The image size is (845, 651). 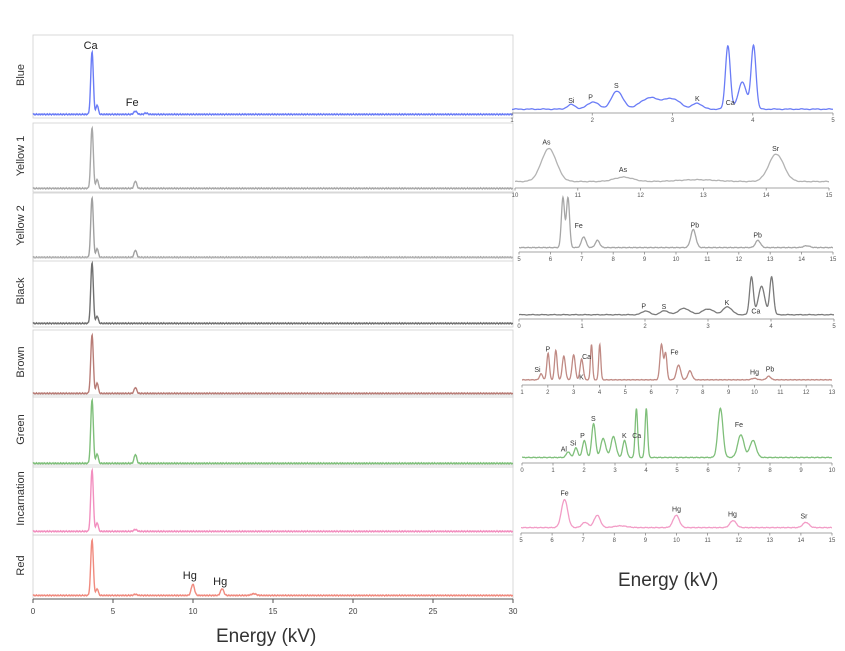 What do you see at coordinates (220, 582) in the screenshot?
I see `peak-label-red-1: Hg` at bounding box center [220, 582].